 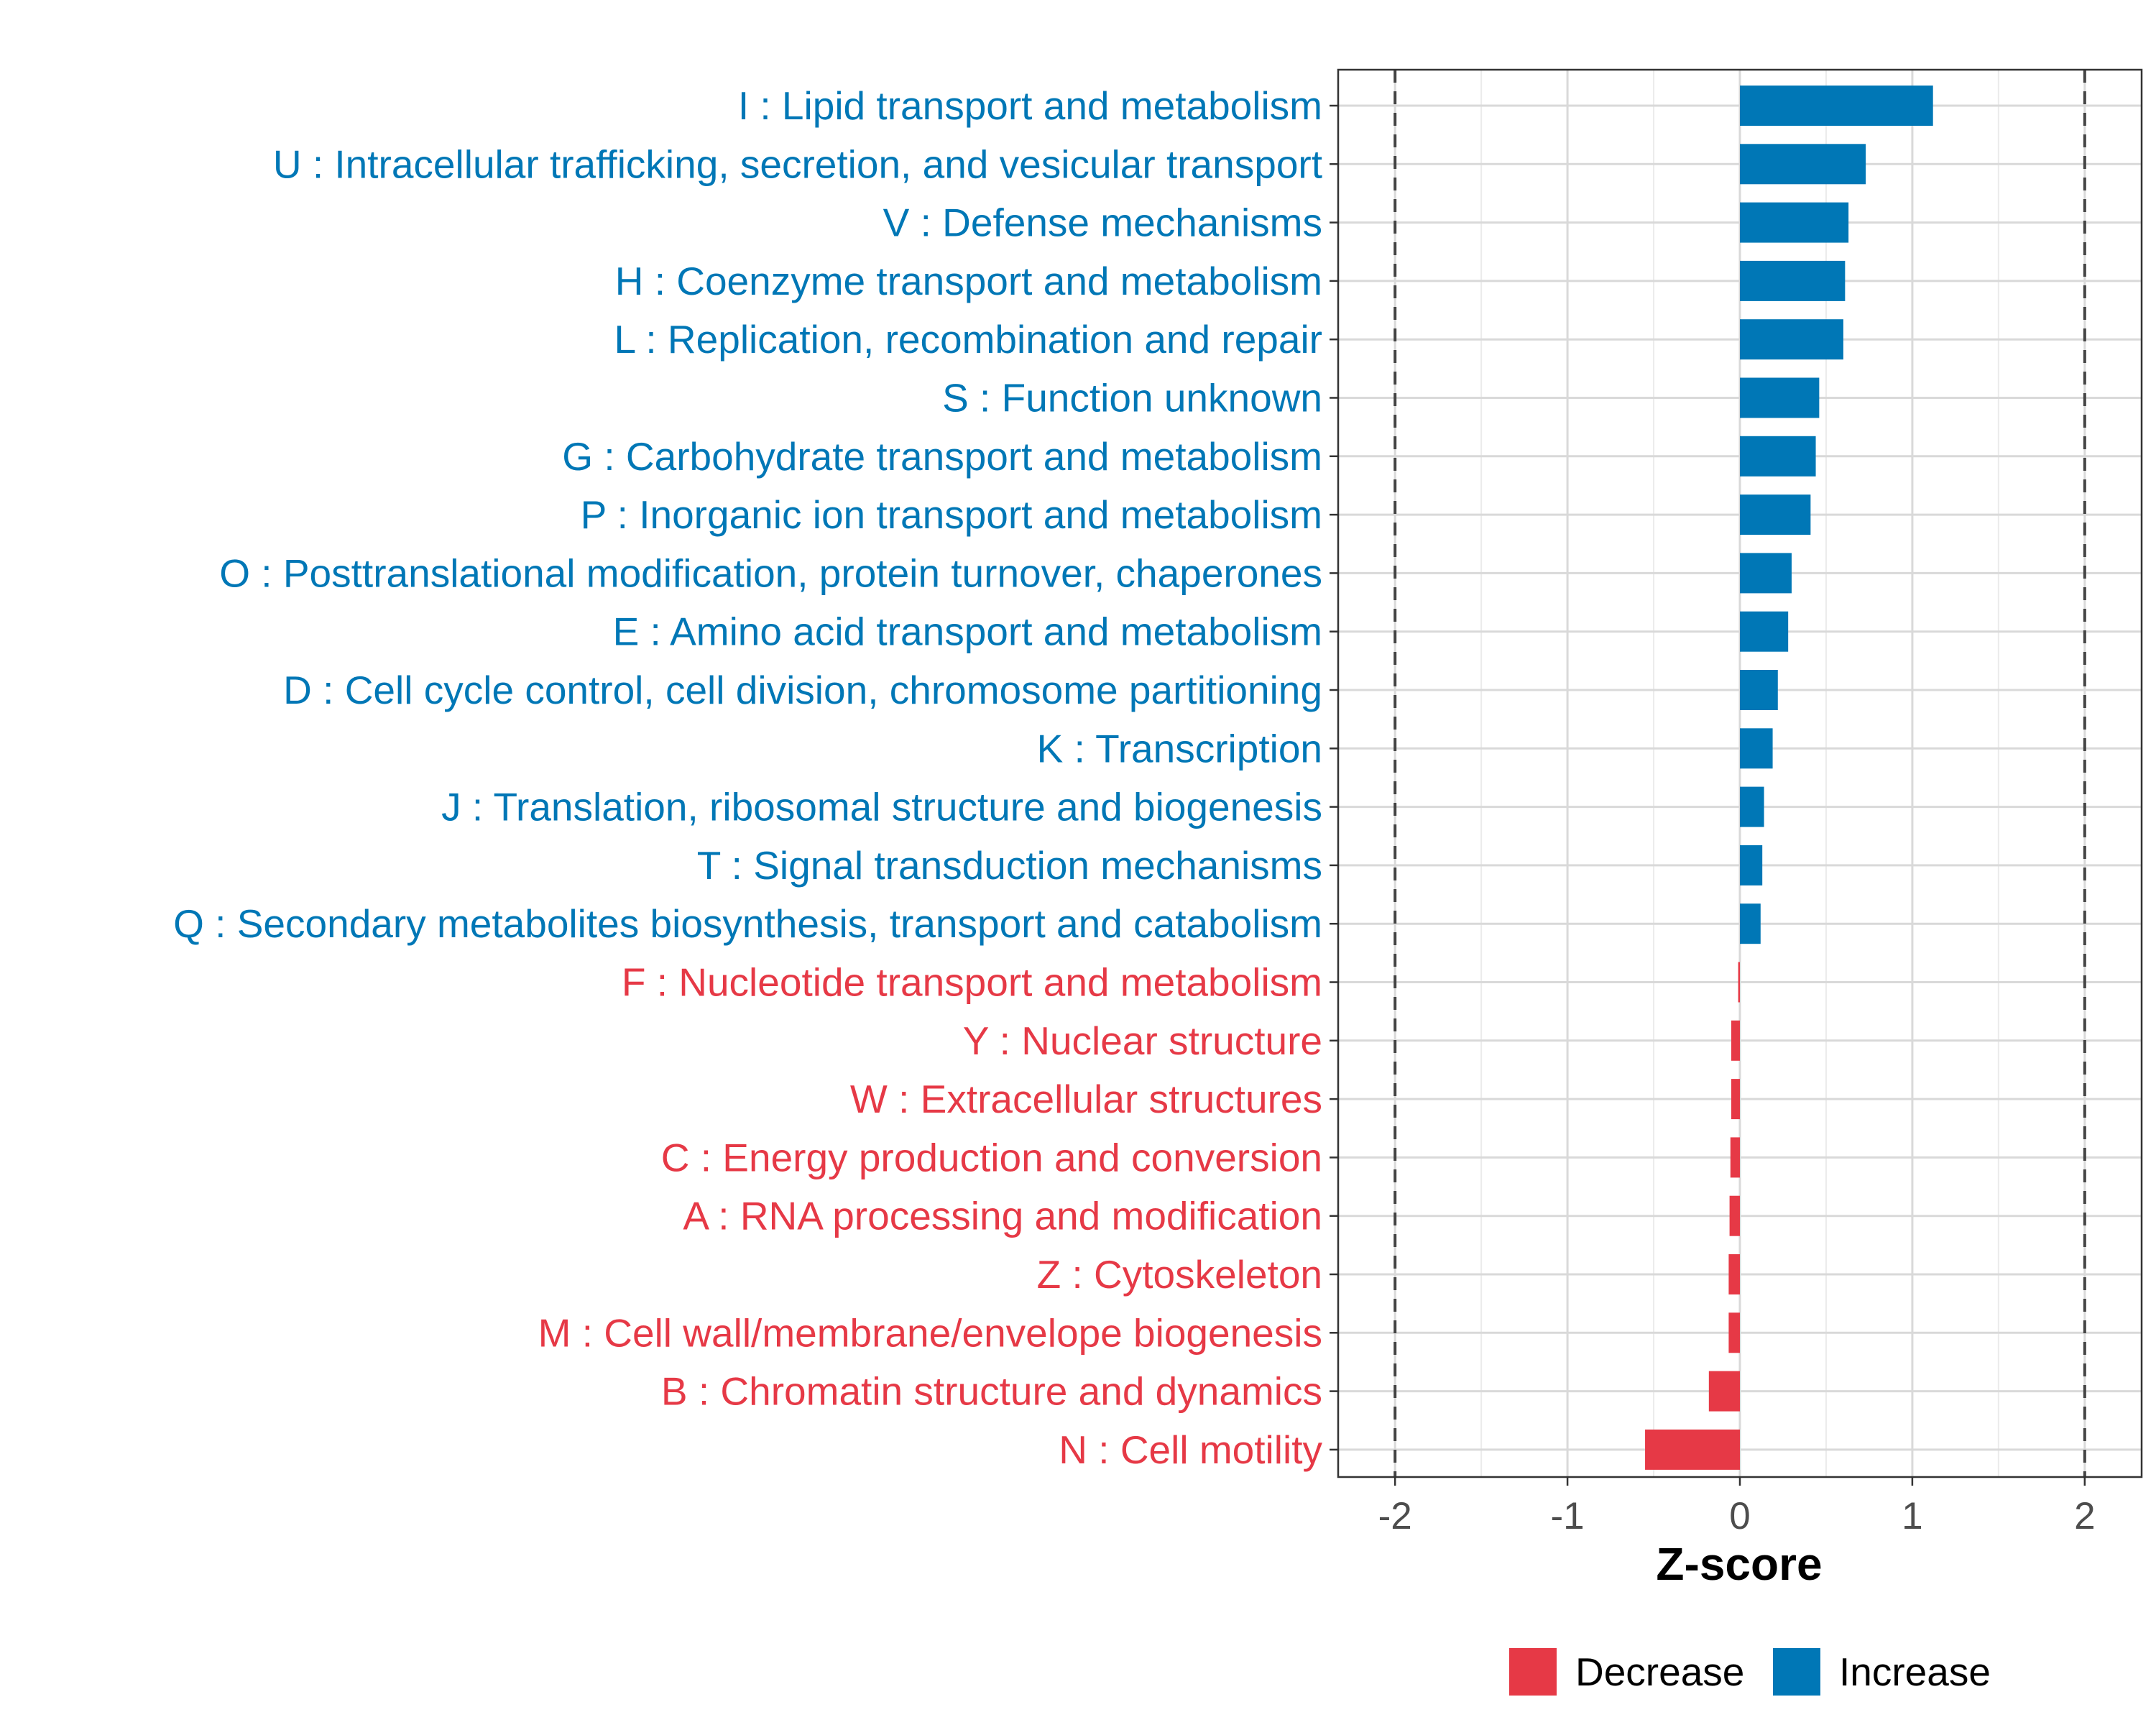 I want to click on legend: Decrease Increase, so click(x=1750, y=1672).